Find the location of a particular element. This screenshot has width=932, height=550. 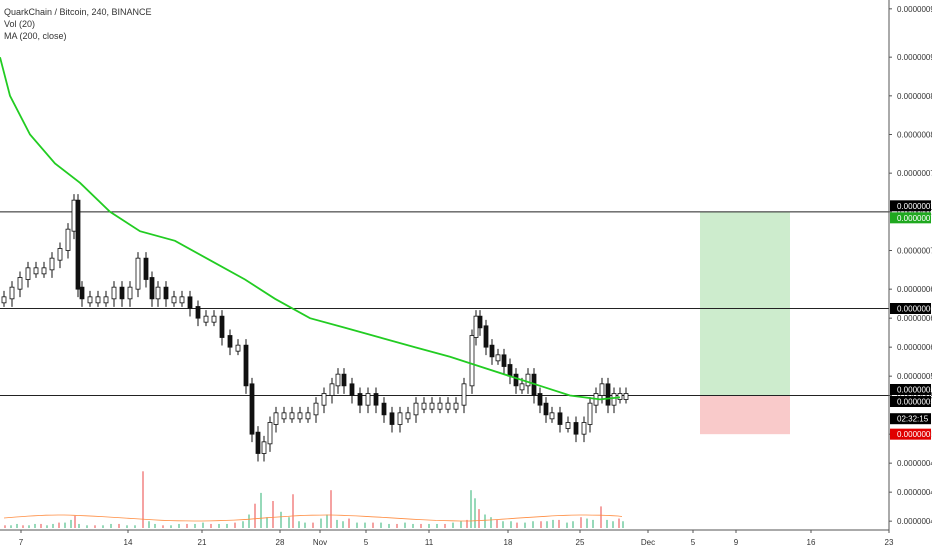

price-axis-label: 0.00000063 is located at coordinates (914, 318).